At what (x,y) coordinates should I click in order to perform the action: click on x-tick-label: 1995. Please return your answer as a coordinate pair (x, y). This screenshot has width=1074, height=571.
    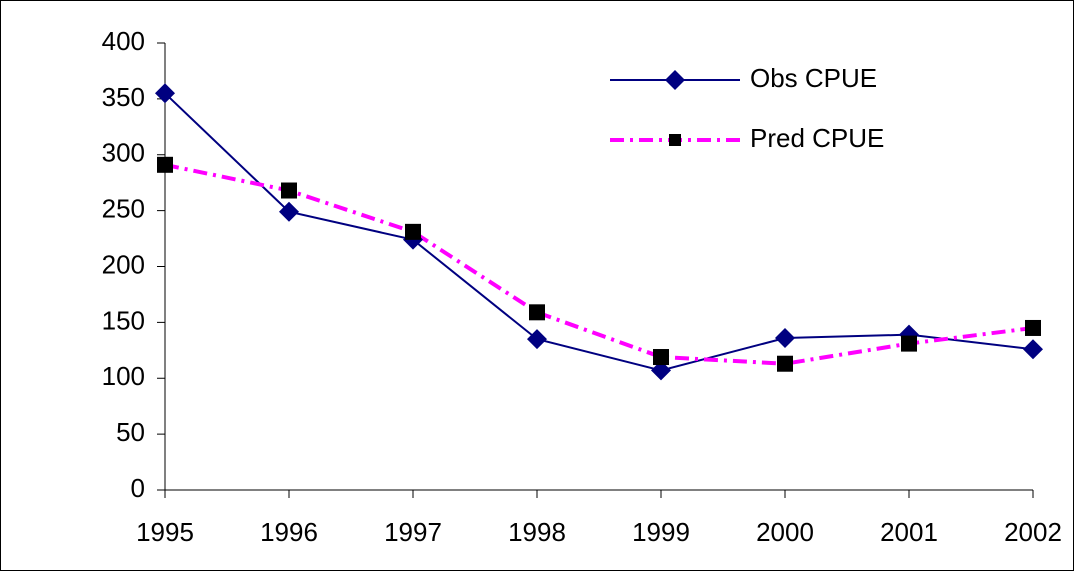
    Looking at the image, I should click on (165, 532).